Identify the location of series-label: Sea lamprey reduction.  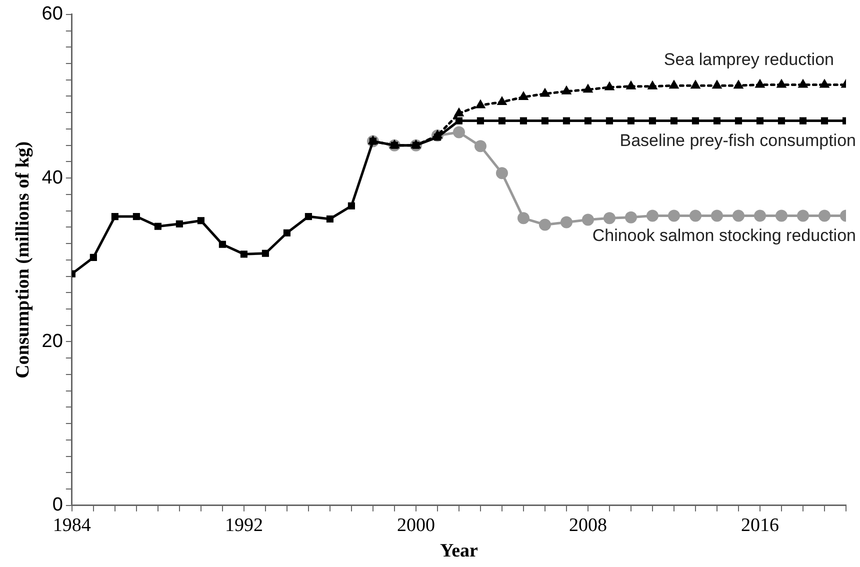
(749, 59).